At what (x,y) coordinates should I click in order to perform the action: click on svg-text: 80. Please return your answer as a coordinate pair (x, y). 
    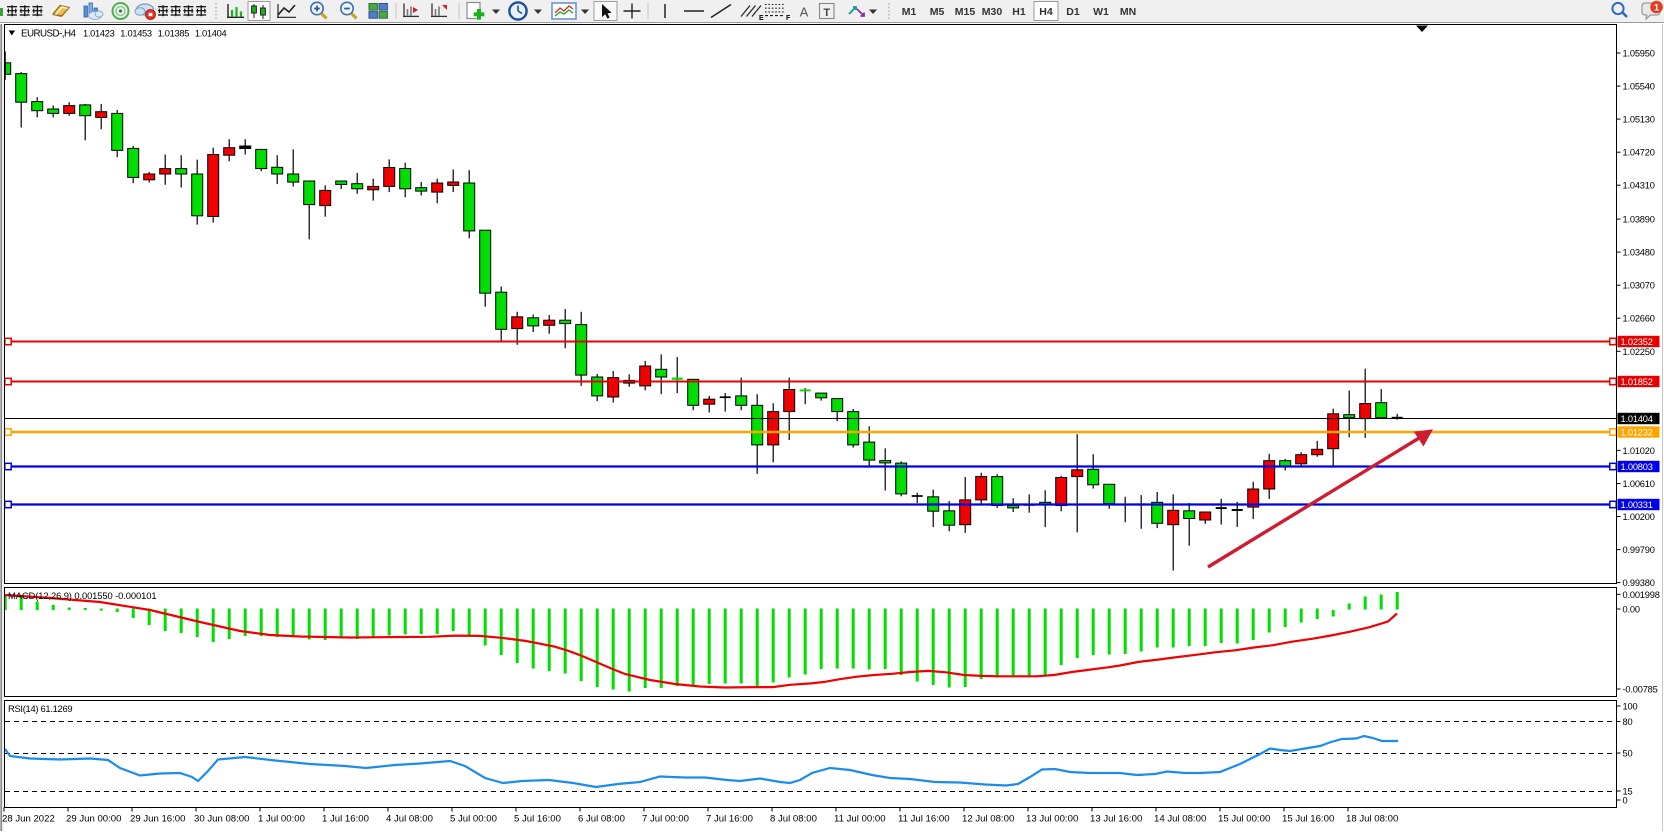
    Looking at the image, I should click on (1628, 722).